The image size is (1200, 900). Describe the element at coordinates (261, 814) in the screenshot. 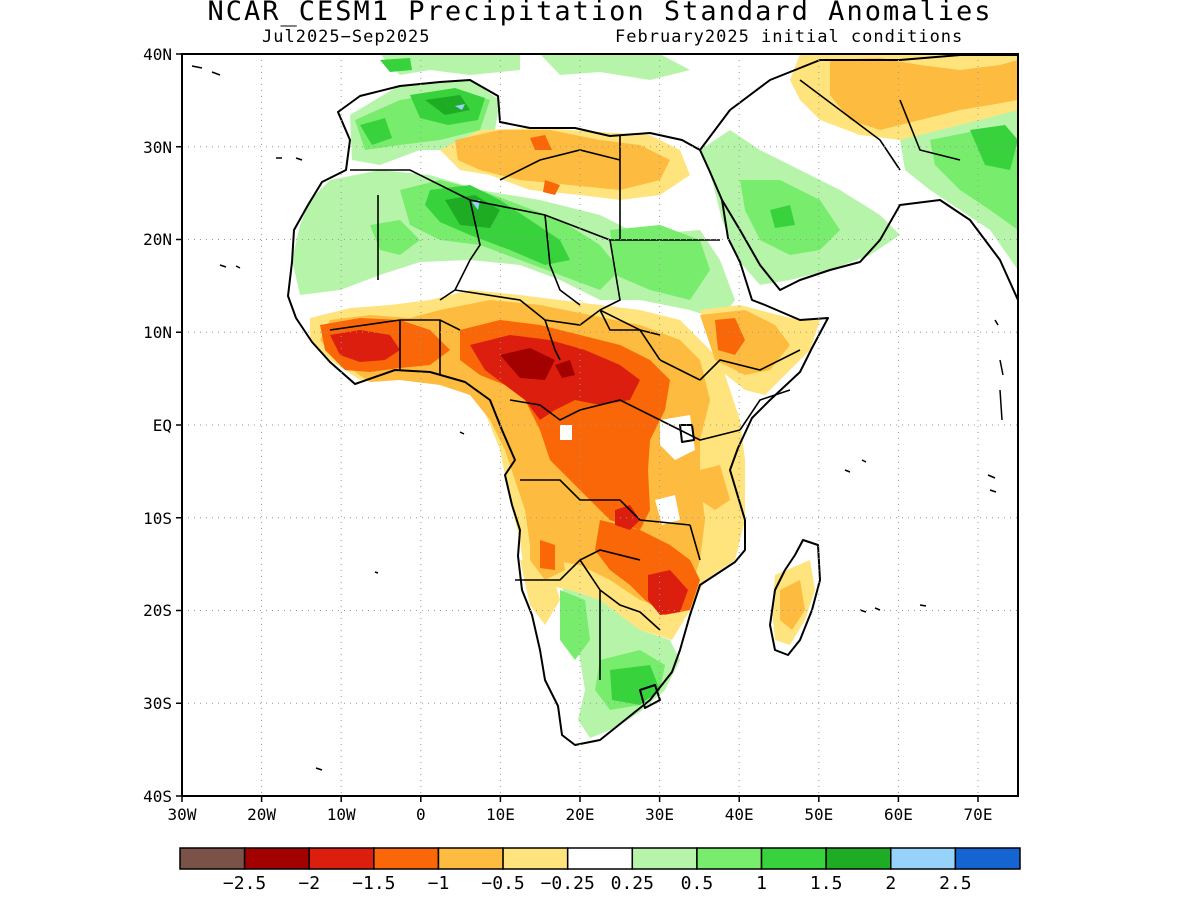

I see `lon-label: 20W` at that location.